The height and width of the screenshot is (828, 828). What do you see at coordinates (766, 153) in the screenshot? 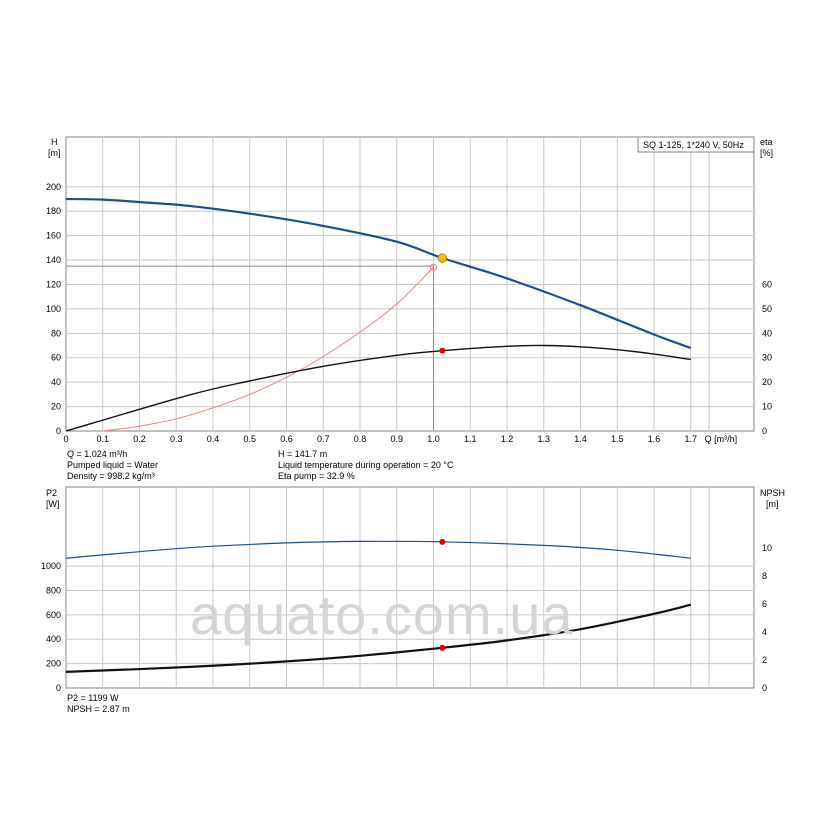
I see `y-axis-unit-eta: [%]` at bounding box center [766, 153].